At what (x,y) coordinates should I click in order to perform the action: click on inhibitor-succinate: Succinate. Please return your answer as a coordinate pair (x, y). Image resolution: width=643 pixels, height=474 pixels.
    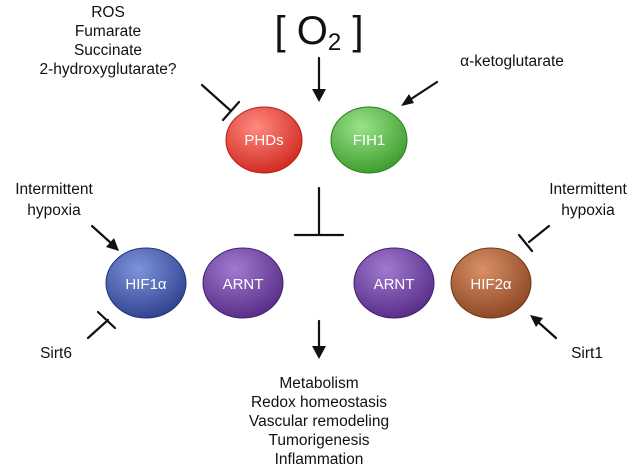
    Looking at the image, I should click on (108, 50).